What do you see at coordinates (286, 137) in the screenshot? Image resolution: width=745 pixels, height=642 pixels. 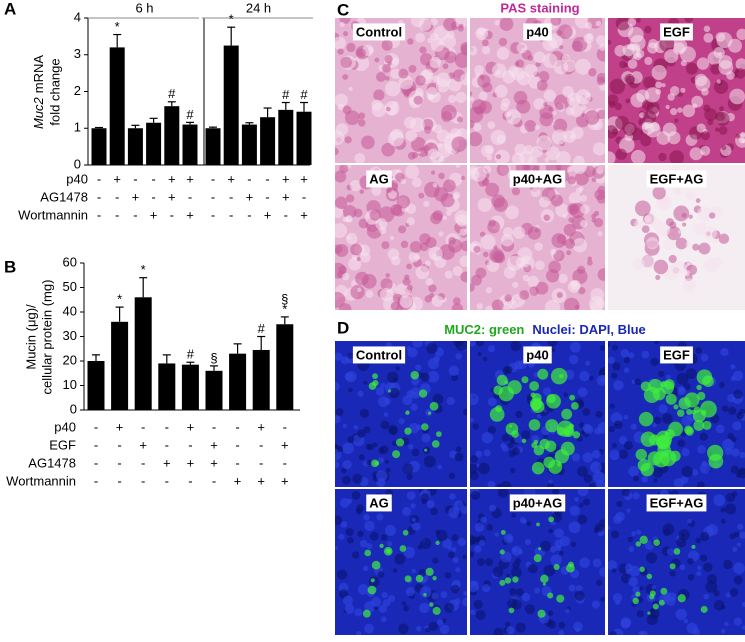 I see `bar` at bounding box center [286, 137].